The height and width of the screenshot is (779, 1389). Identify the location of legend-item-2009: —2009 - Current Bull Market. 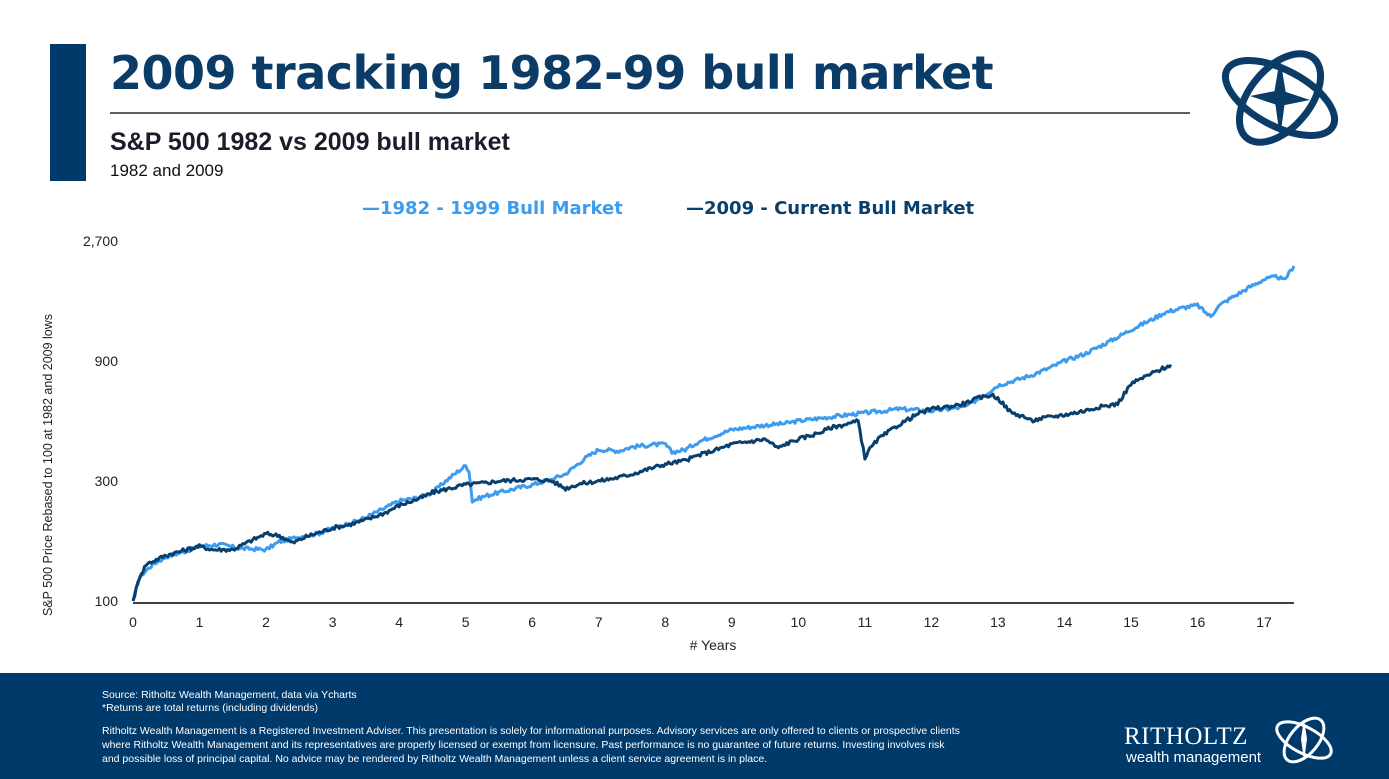
(830, 208).